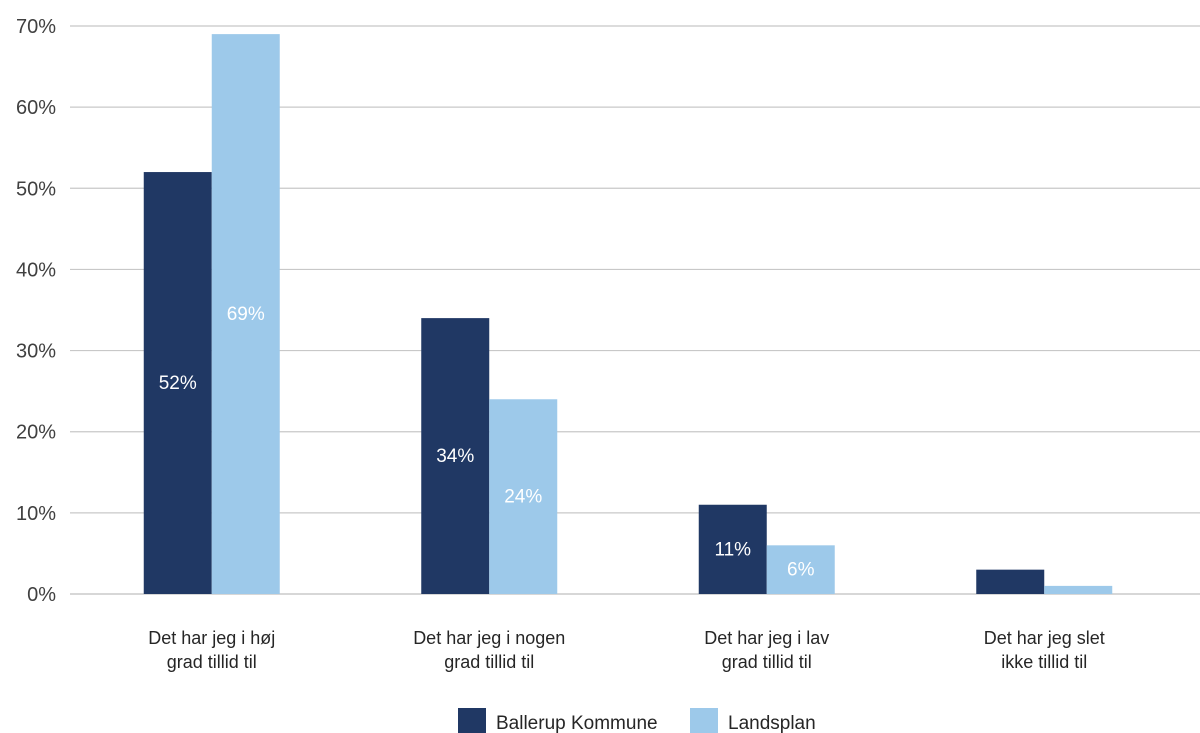  Describe the element at coordinates (36, 270) in the screenshot. I see `y-tick-label: 40%` at that location.